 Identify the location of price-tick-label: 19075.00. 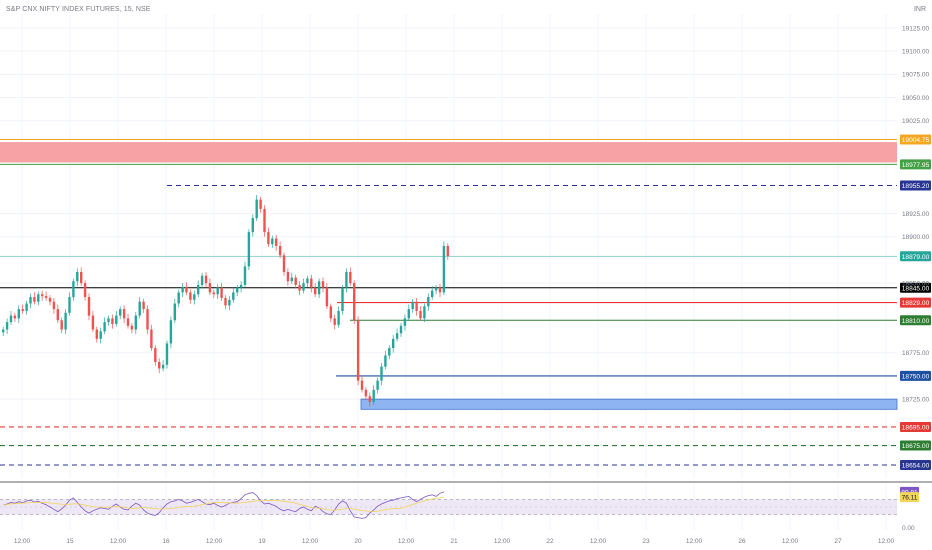
(915, 75).